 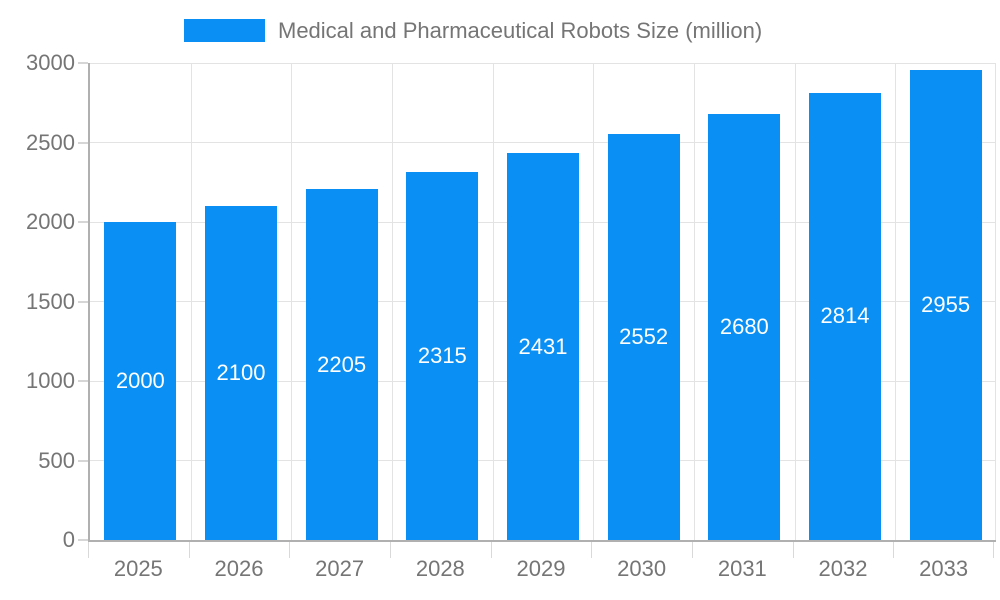 What do you see at coordinates (239, 568) in the screenshot?
I see `x-axis-tick-label: 2026` at bounding box center [239, 568].